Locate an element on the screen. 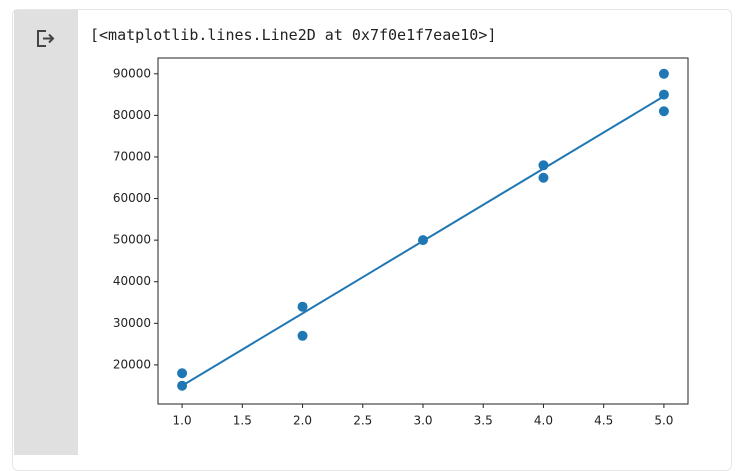 Image resolution: width=739 pixels, height=471 pixels. y-tick-label: 30000 is located at coordinates (132, 323).